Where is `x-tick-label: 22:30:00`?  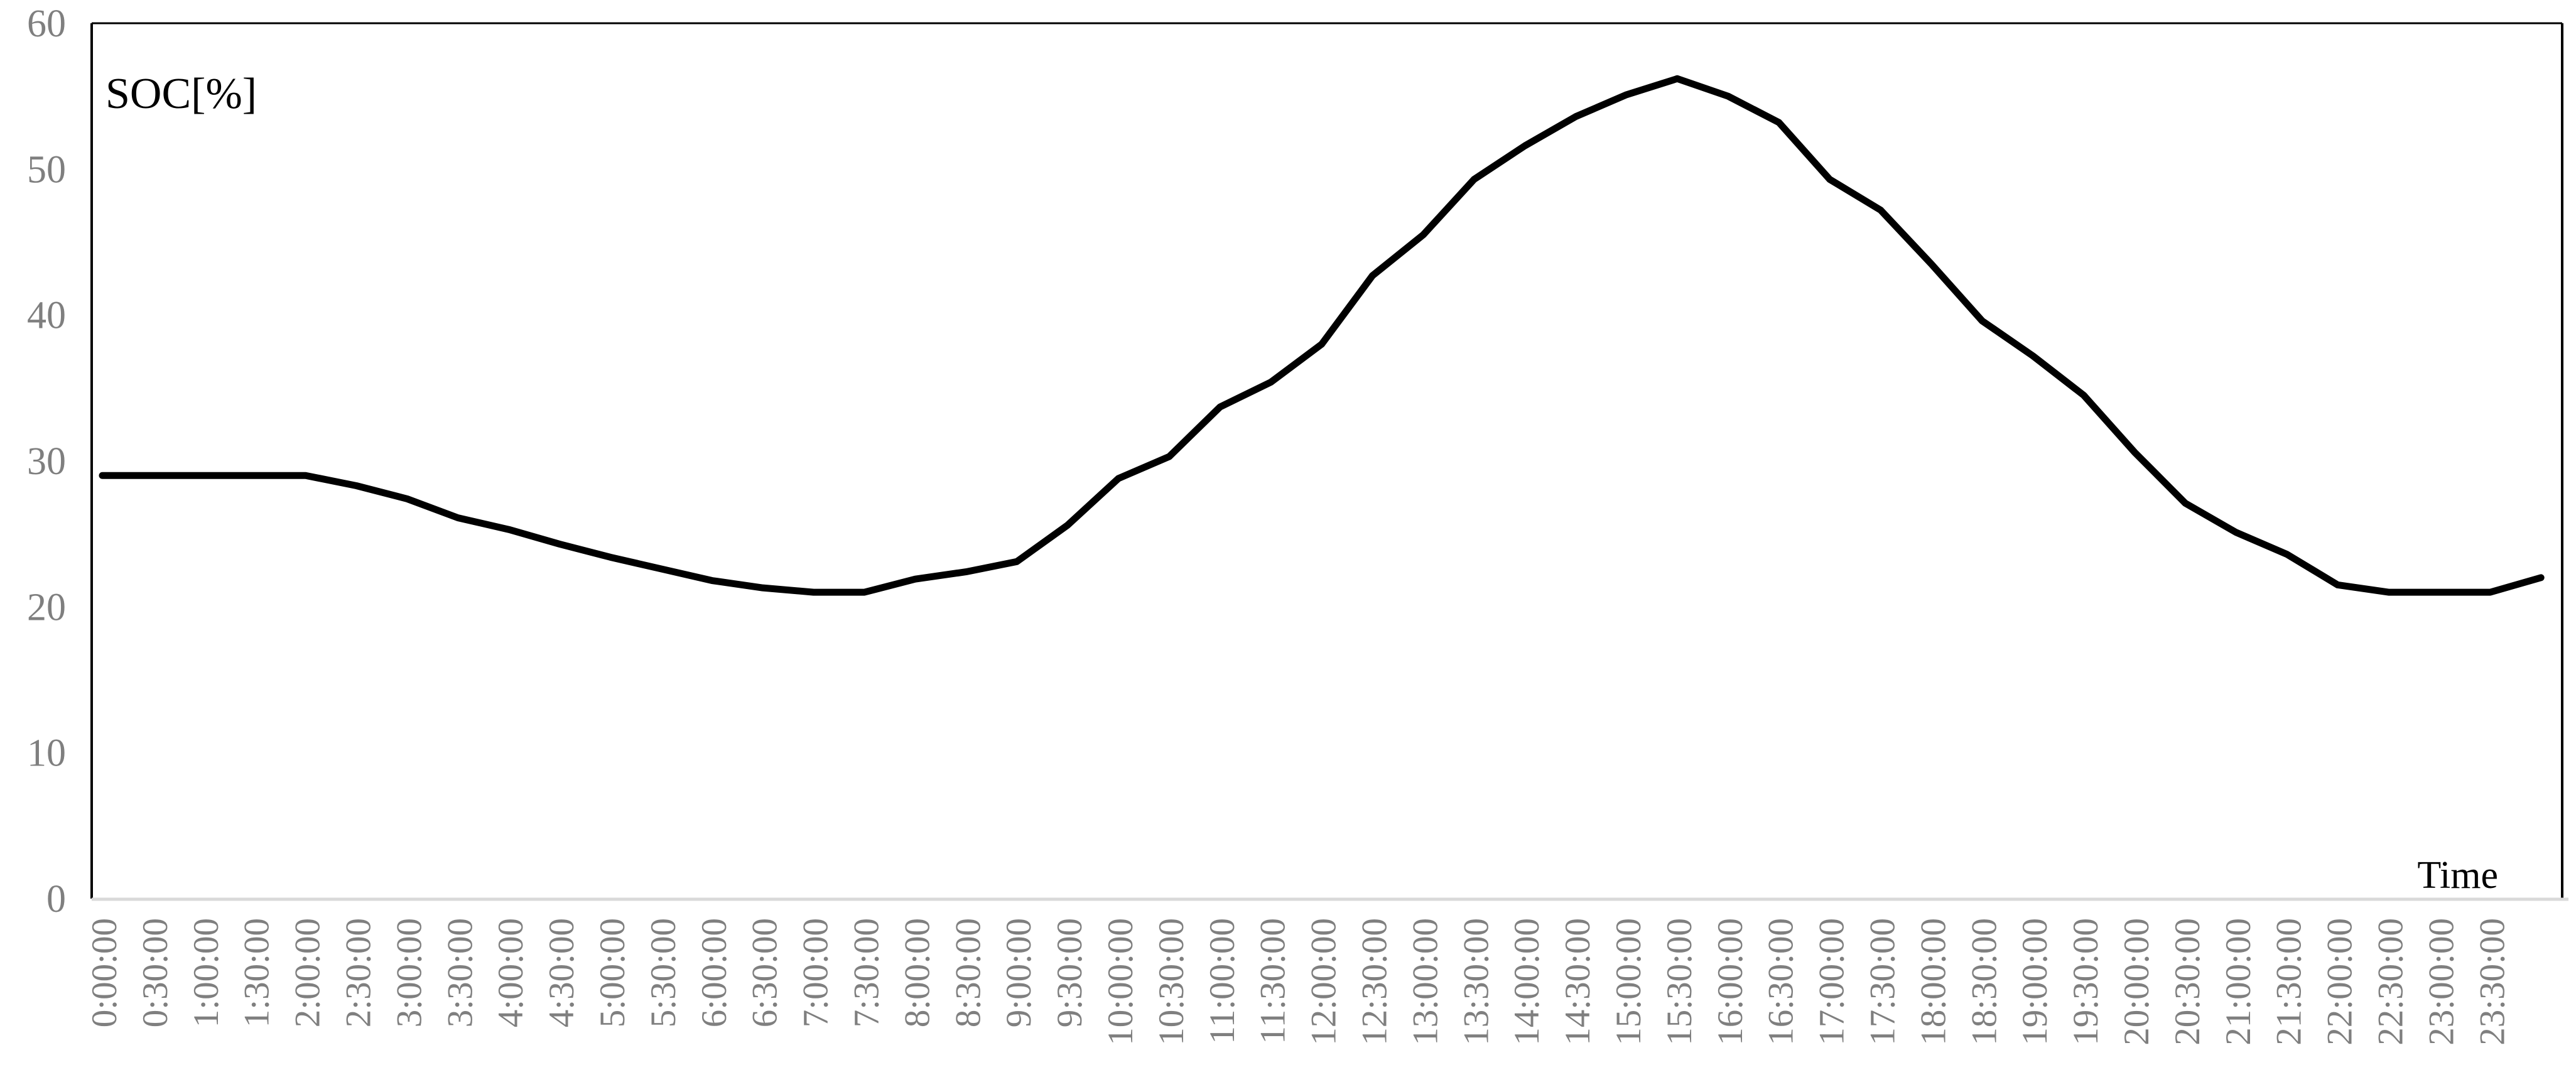 x-tick-label: 22:30:00 is located at coordinates (2391, 982).